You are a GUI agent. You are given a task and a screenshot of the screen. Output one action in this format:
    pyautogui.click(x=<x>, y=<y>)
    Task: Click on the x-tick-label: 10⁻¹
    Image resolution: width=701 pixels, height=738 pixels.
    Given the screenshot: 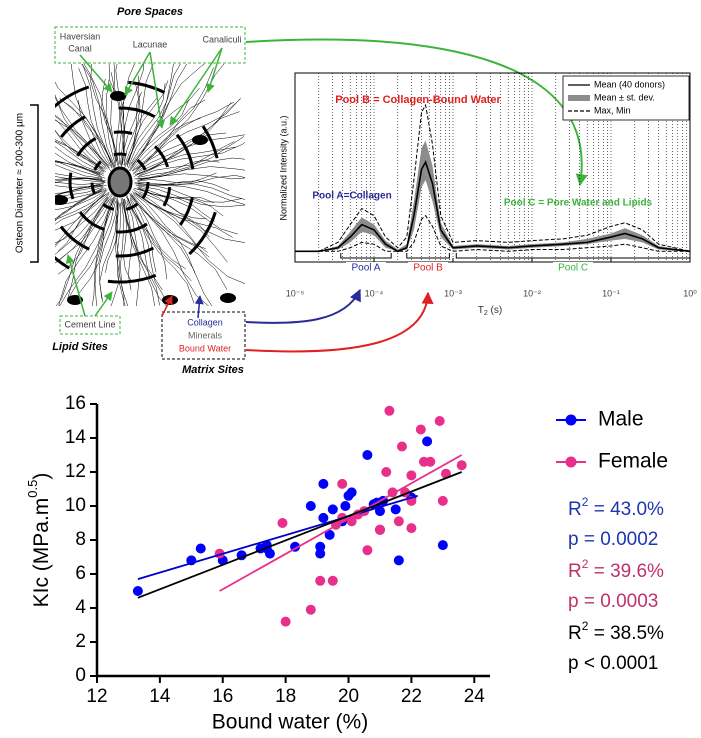 What is the action you would take?
    pyautogui.click(x=611, y=293)
    